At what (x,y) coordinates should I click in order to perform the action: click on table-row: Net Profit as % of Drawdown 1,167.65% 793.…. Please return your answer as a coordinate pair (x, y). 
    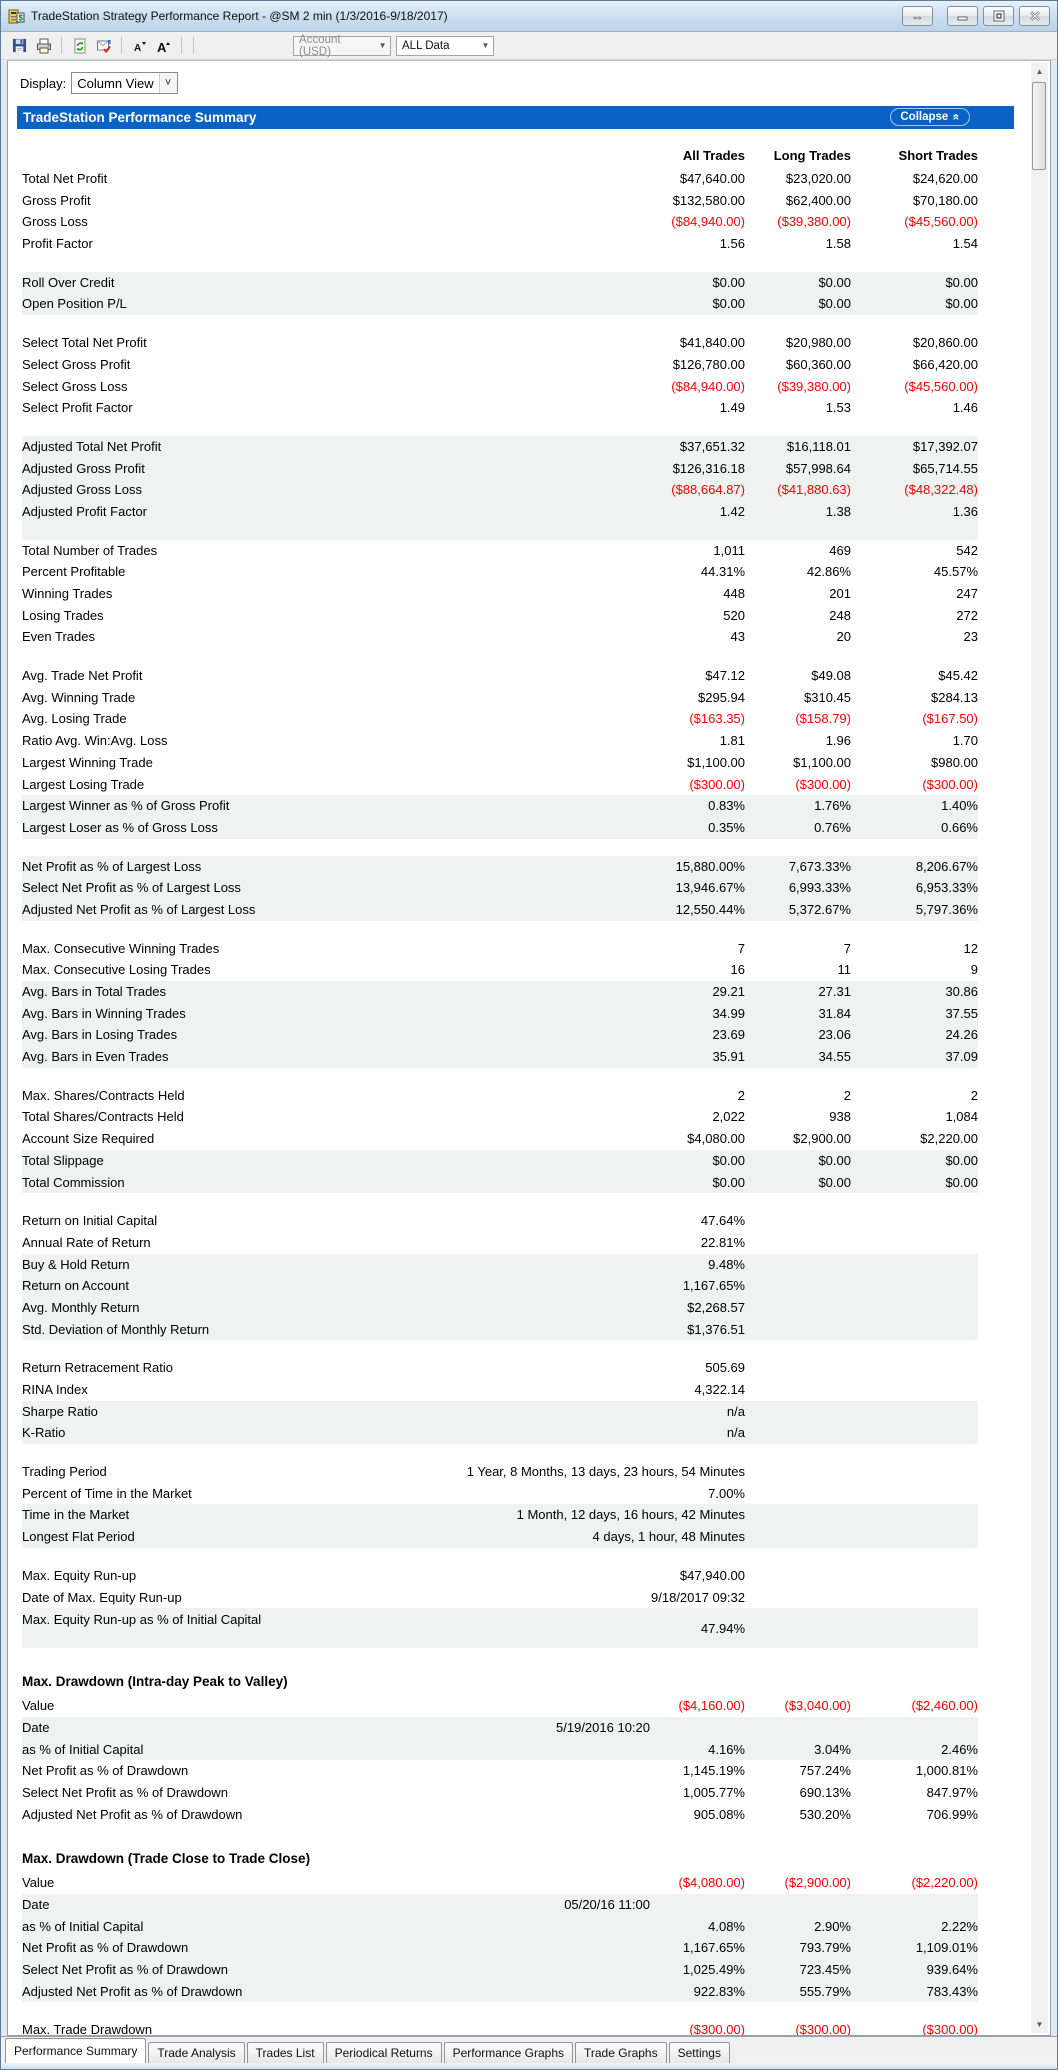
    Looking at the image, I should click on (500, 1948).